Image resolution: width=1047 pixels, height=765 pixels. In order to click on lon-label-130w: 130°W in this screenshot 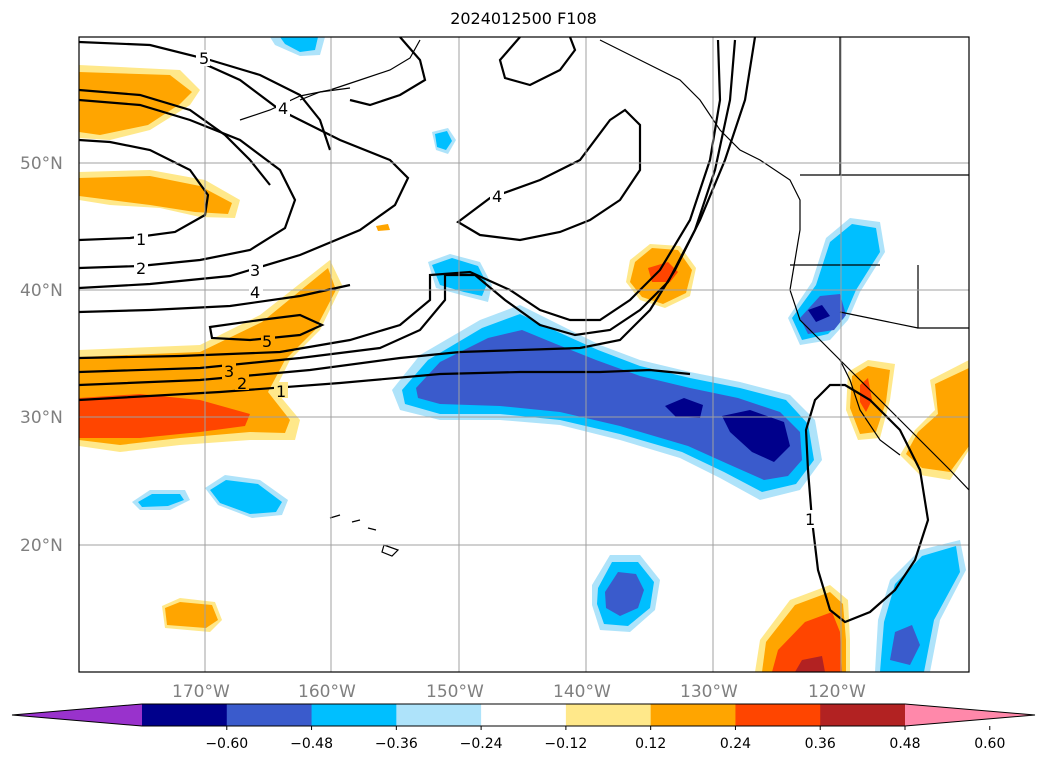, I will do `click(709, 692)`.